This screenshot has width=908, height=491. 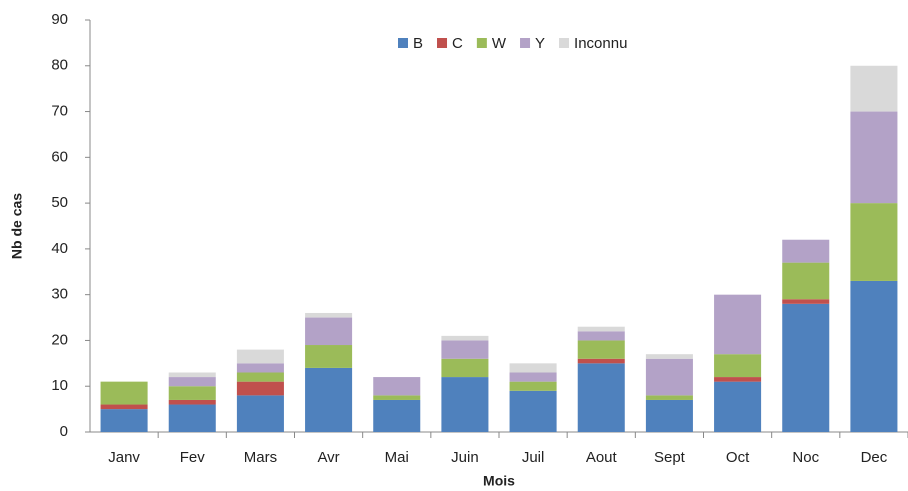 I want to click on x-tick-label: Janv, so click(x=124, y=457).